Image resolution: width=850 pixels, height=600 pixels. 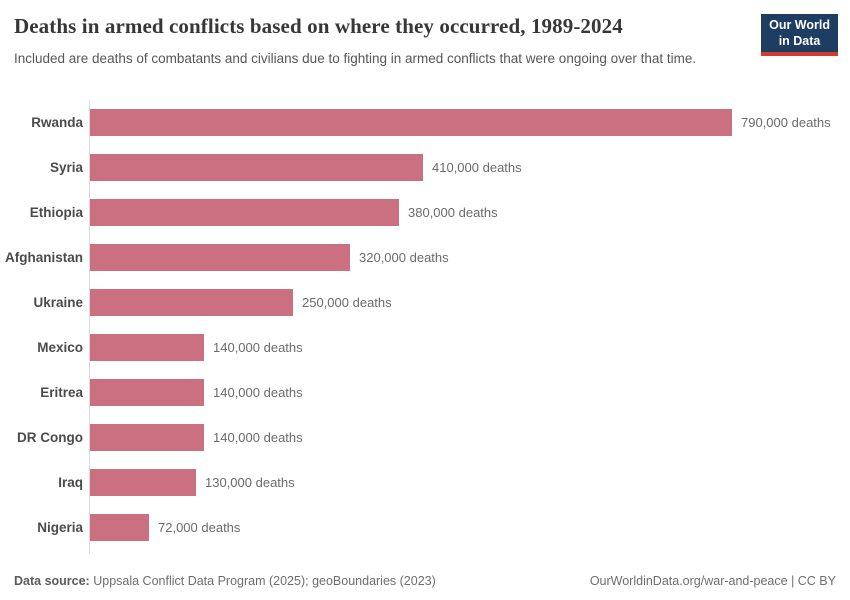 I want to click on bar-value-label: 380,000 deaths, so click(x=453, y=212).